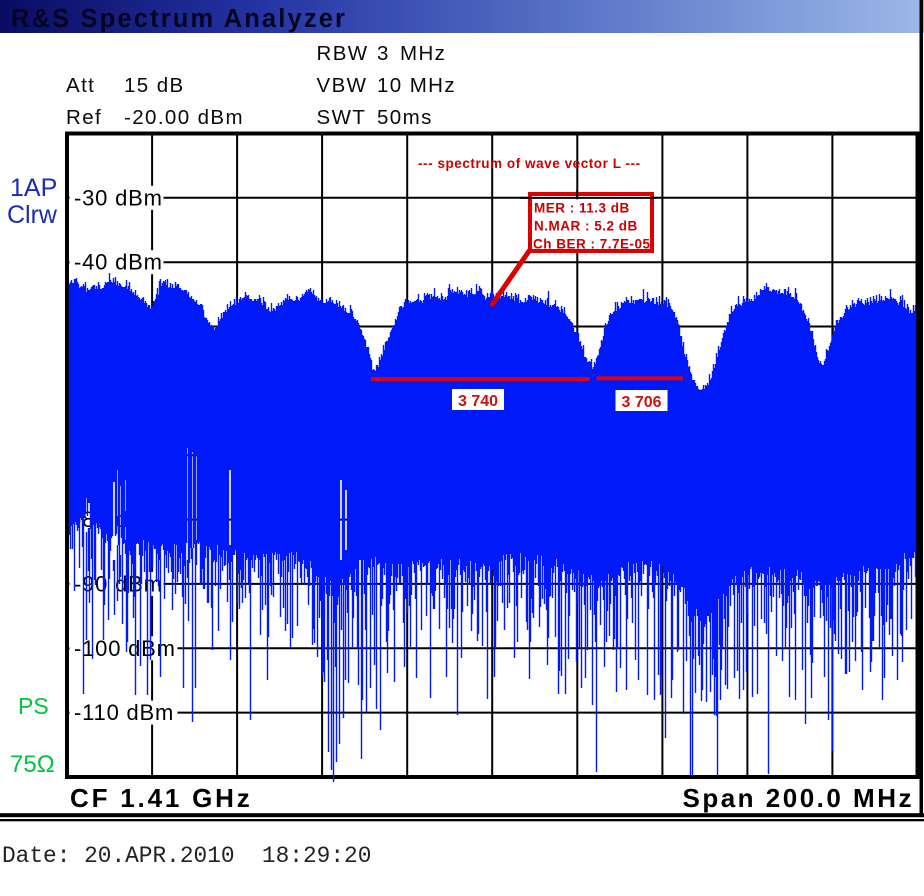  I want to click on svg-text: CF 1.41 GHz, so click(161, 798).